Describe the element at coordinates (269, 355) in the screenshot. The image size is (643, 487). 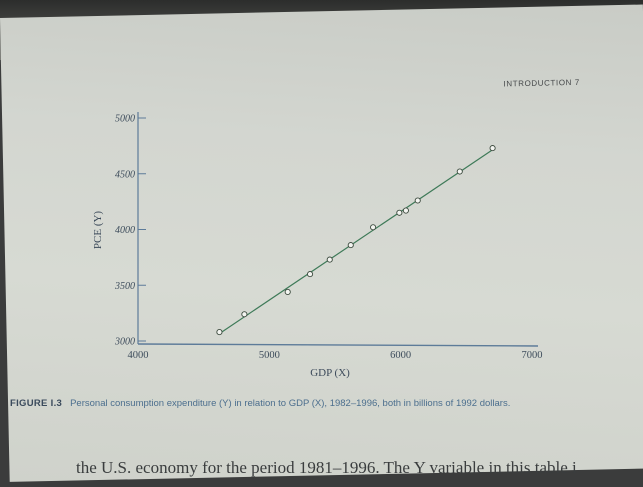
I see `x-tick-label: 5000` at that location.